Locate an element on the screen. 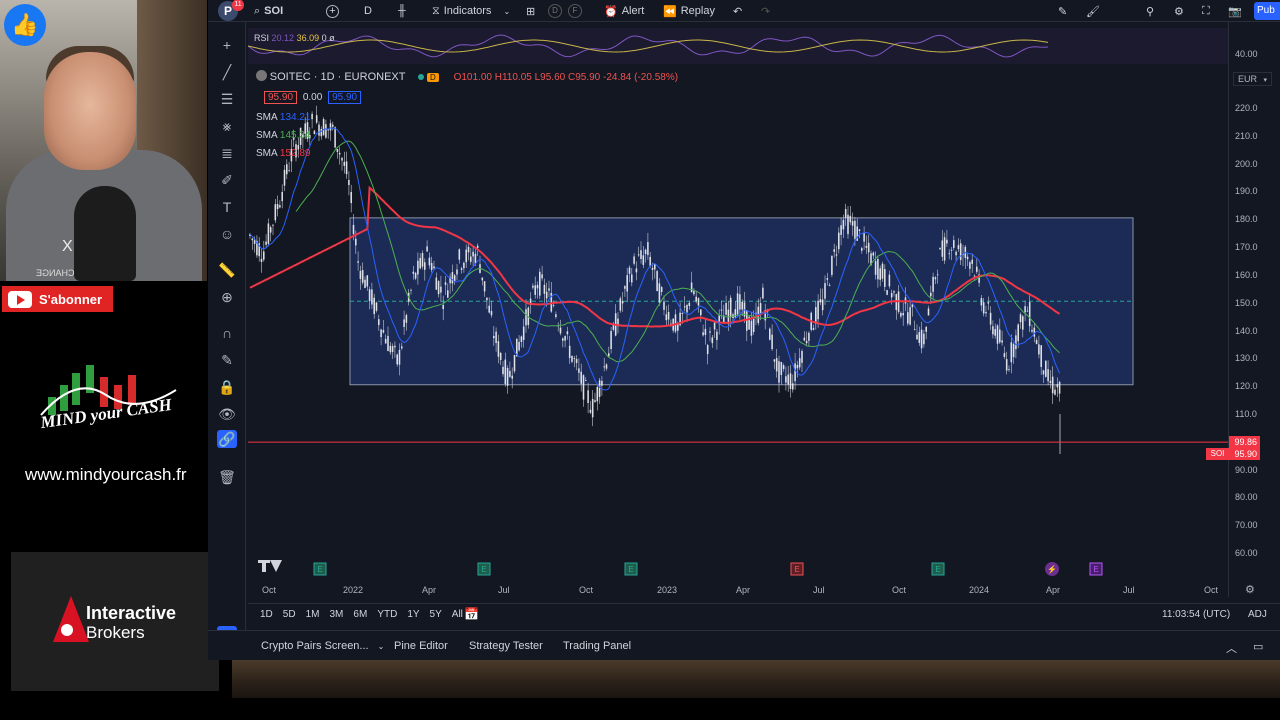 The width and height of the screenshot is (1280, 720). range-button-3m: 3M is located at coordinates (336, 614).